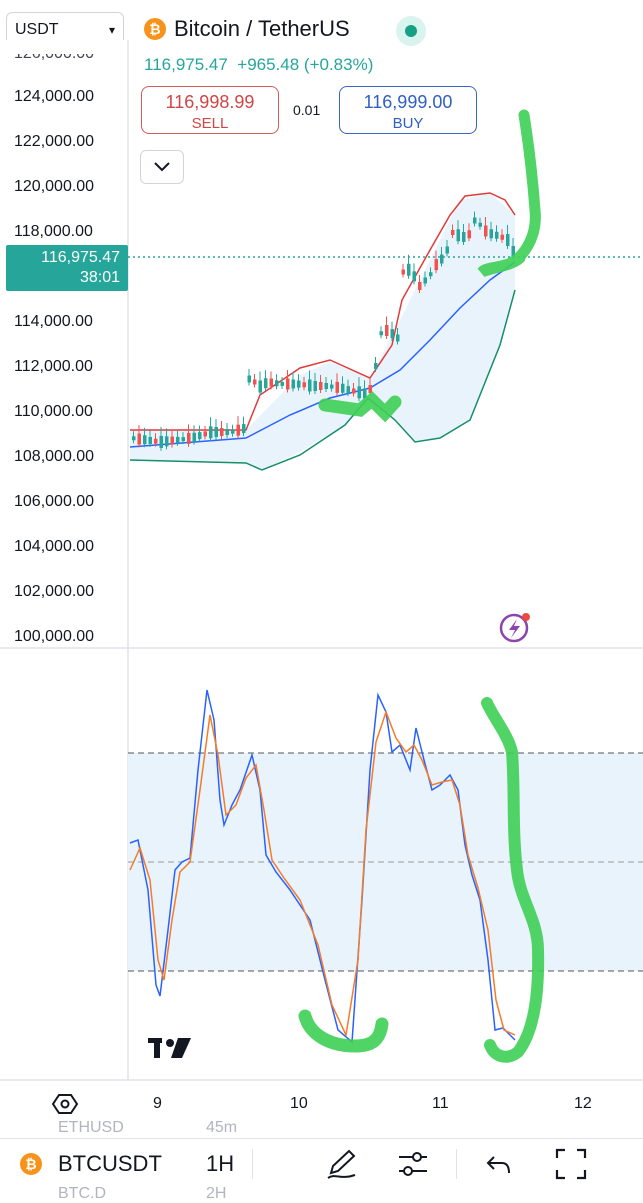 This screenshot has height=1203, width=643. Describe the element at coordinates (514, 628) in the screenshot. I see `lightning-icon` at that location.